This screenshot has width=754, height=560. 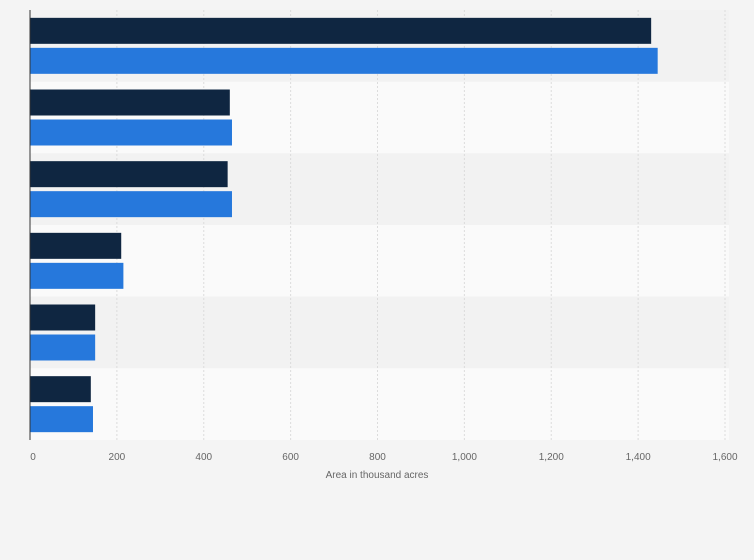 What do you see at coordinates (638, 457) in the screenshot?
I see `x-tick-label: 1,400` at bounding box center [638, 457].